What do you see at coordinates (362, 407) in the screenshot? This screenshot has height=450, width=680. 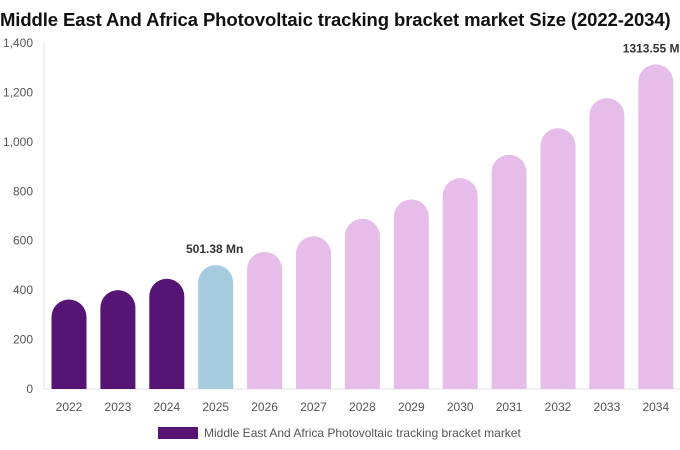 I see `x-tick-label: 2028` at bounding box center [362, 407].